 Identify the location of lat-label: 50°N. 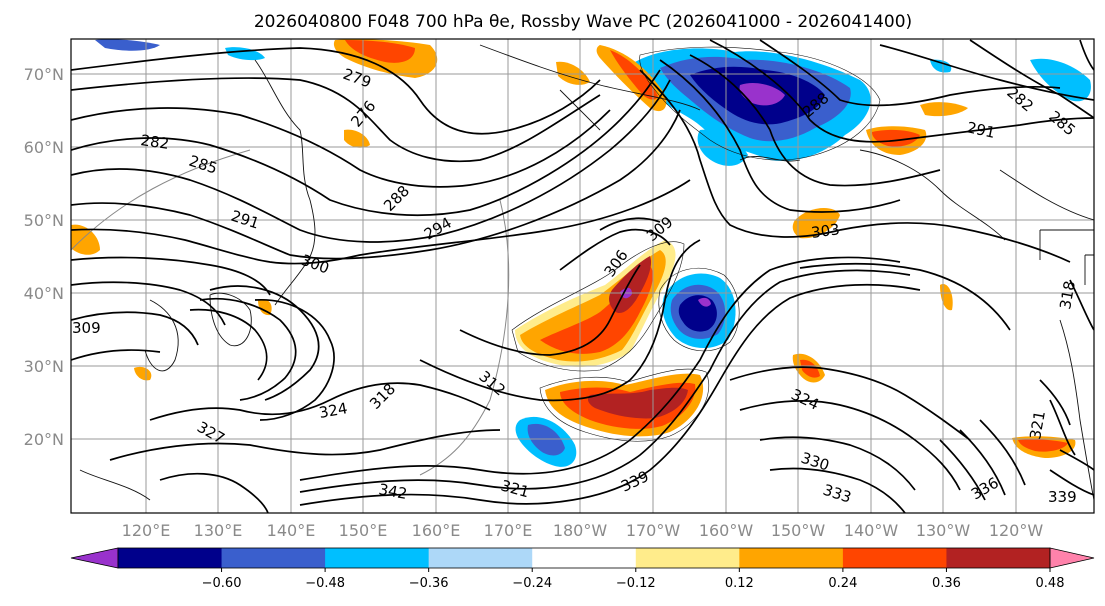
(44, 220).